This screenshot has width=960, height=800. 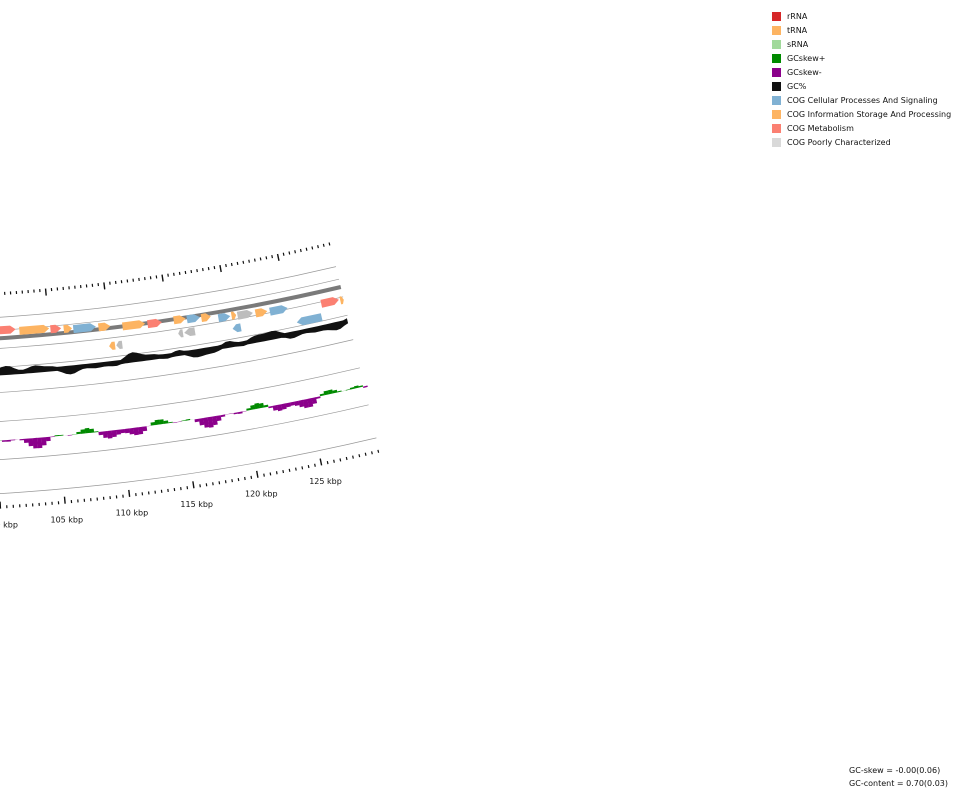 What do you see at coordinates (66, 520) in the screenshot?
I see `tick-label: 105 kbp` at bounding box center [66, 520].